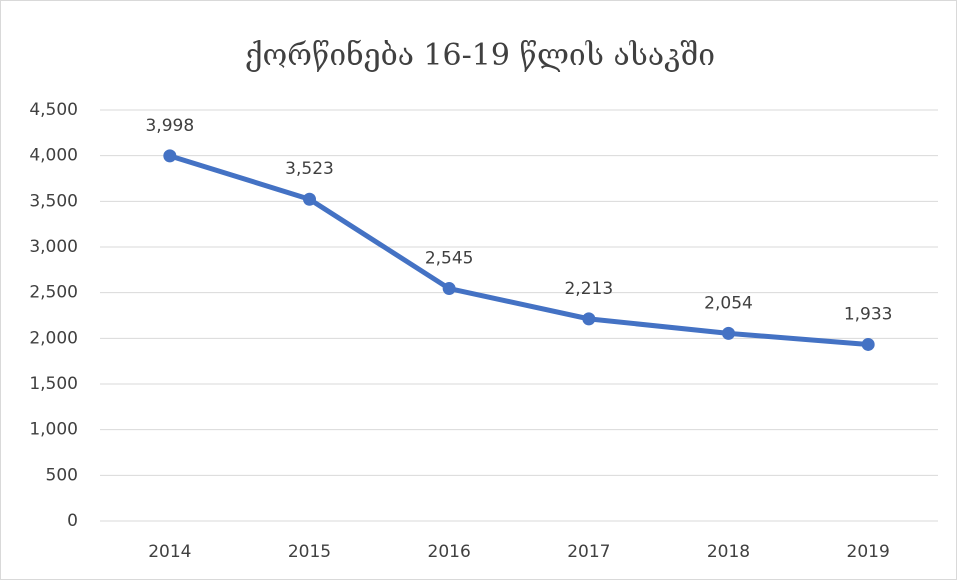  I want to click on y-tick-label: 4,500, so click(53, 110).